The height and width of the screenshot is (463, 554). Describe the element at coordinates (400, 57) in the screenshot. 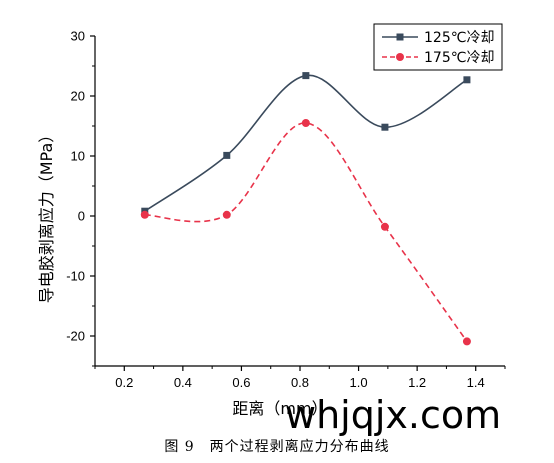

I see `legend-marker-circle` at that location.